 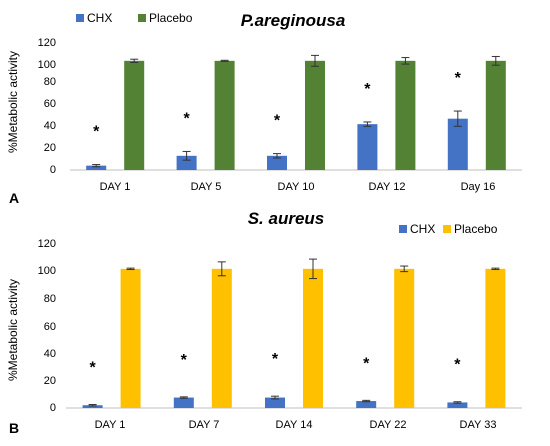 What do you see at coordinates (50, 299) in the screenshot?
I see `panel-b-ytick-label: 80` at bounding box center [50, 299].